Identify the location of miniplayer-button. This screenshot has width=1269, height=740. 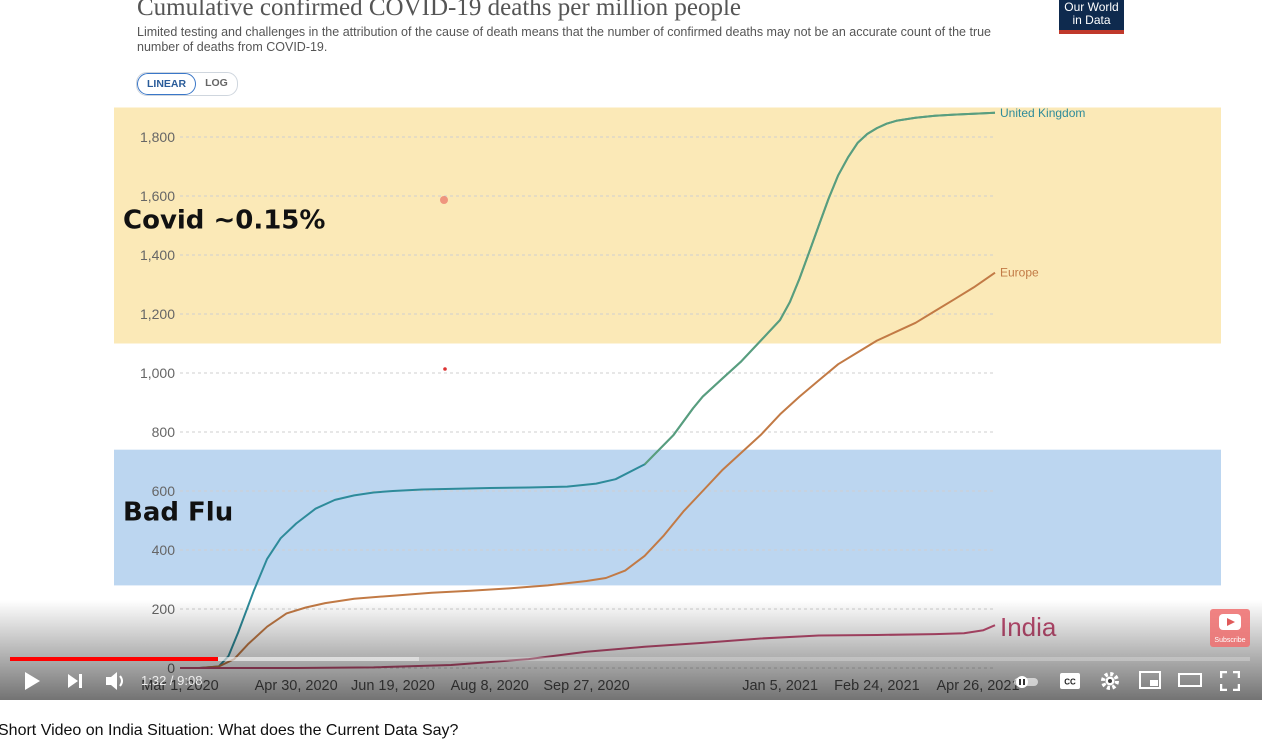
(1150, 680).